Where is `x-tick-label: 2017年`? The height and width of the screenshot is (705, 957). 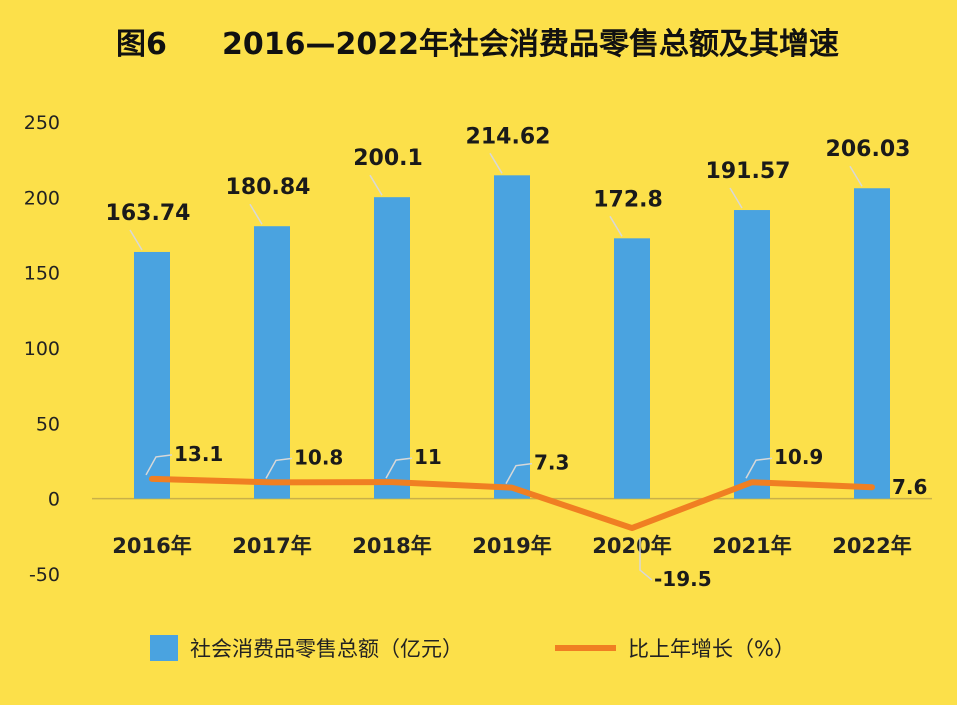 x-tick-label: 2017年 is located at coordinates (271, 546).